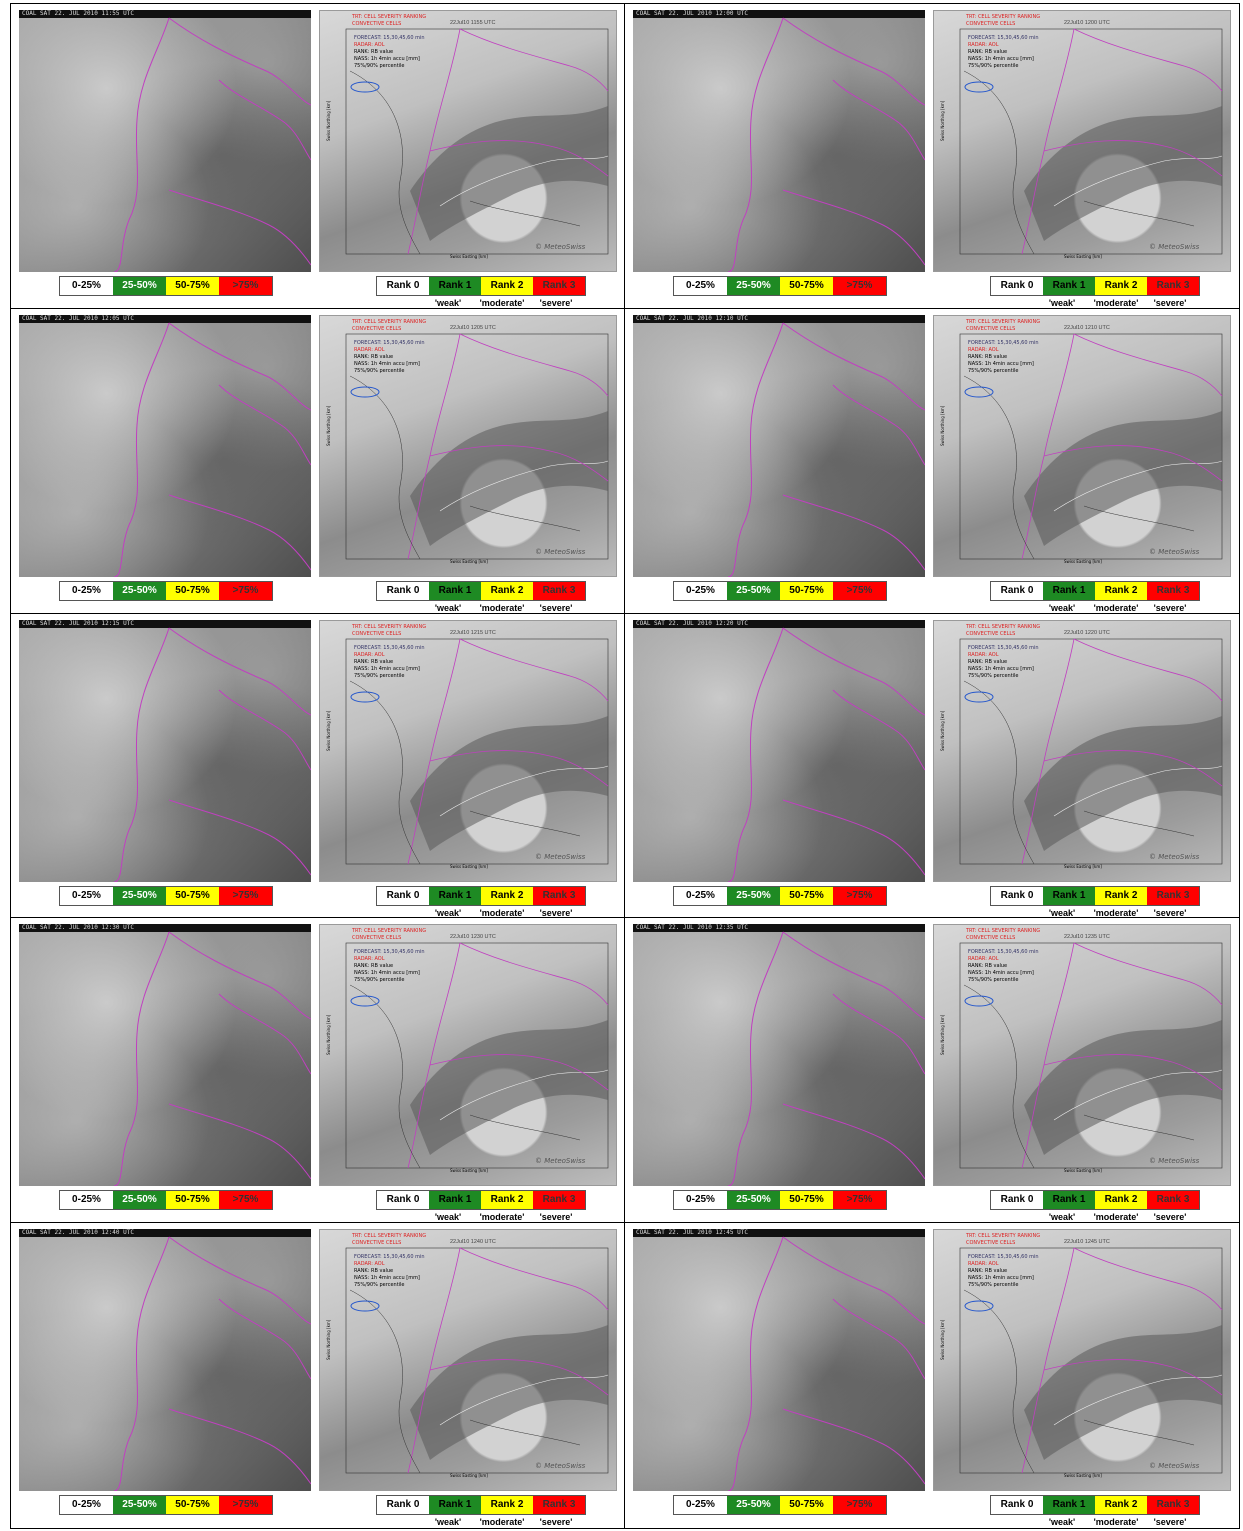  I want to click on legend-chip-50-75: 50-75%, so click(806, 895).